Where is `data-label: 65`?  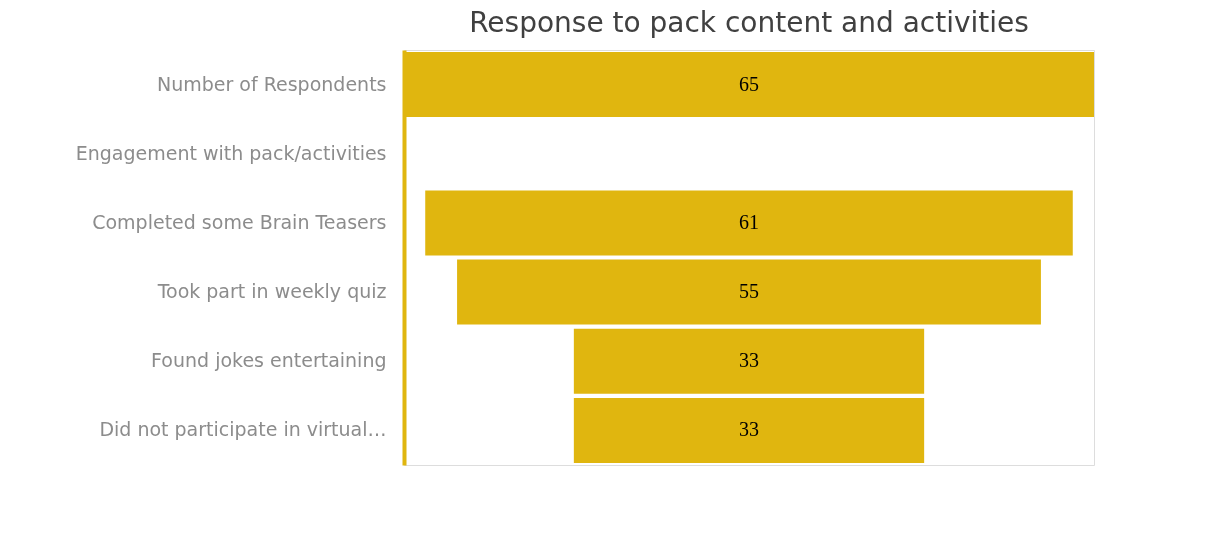
data-label: 65 is located at coordinates (749, 83).